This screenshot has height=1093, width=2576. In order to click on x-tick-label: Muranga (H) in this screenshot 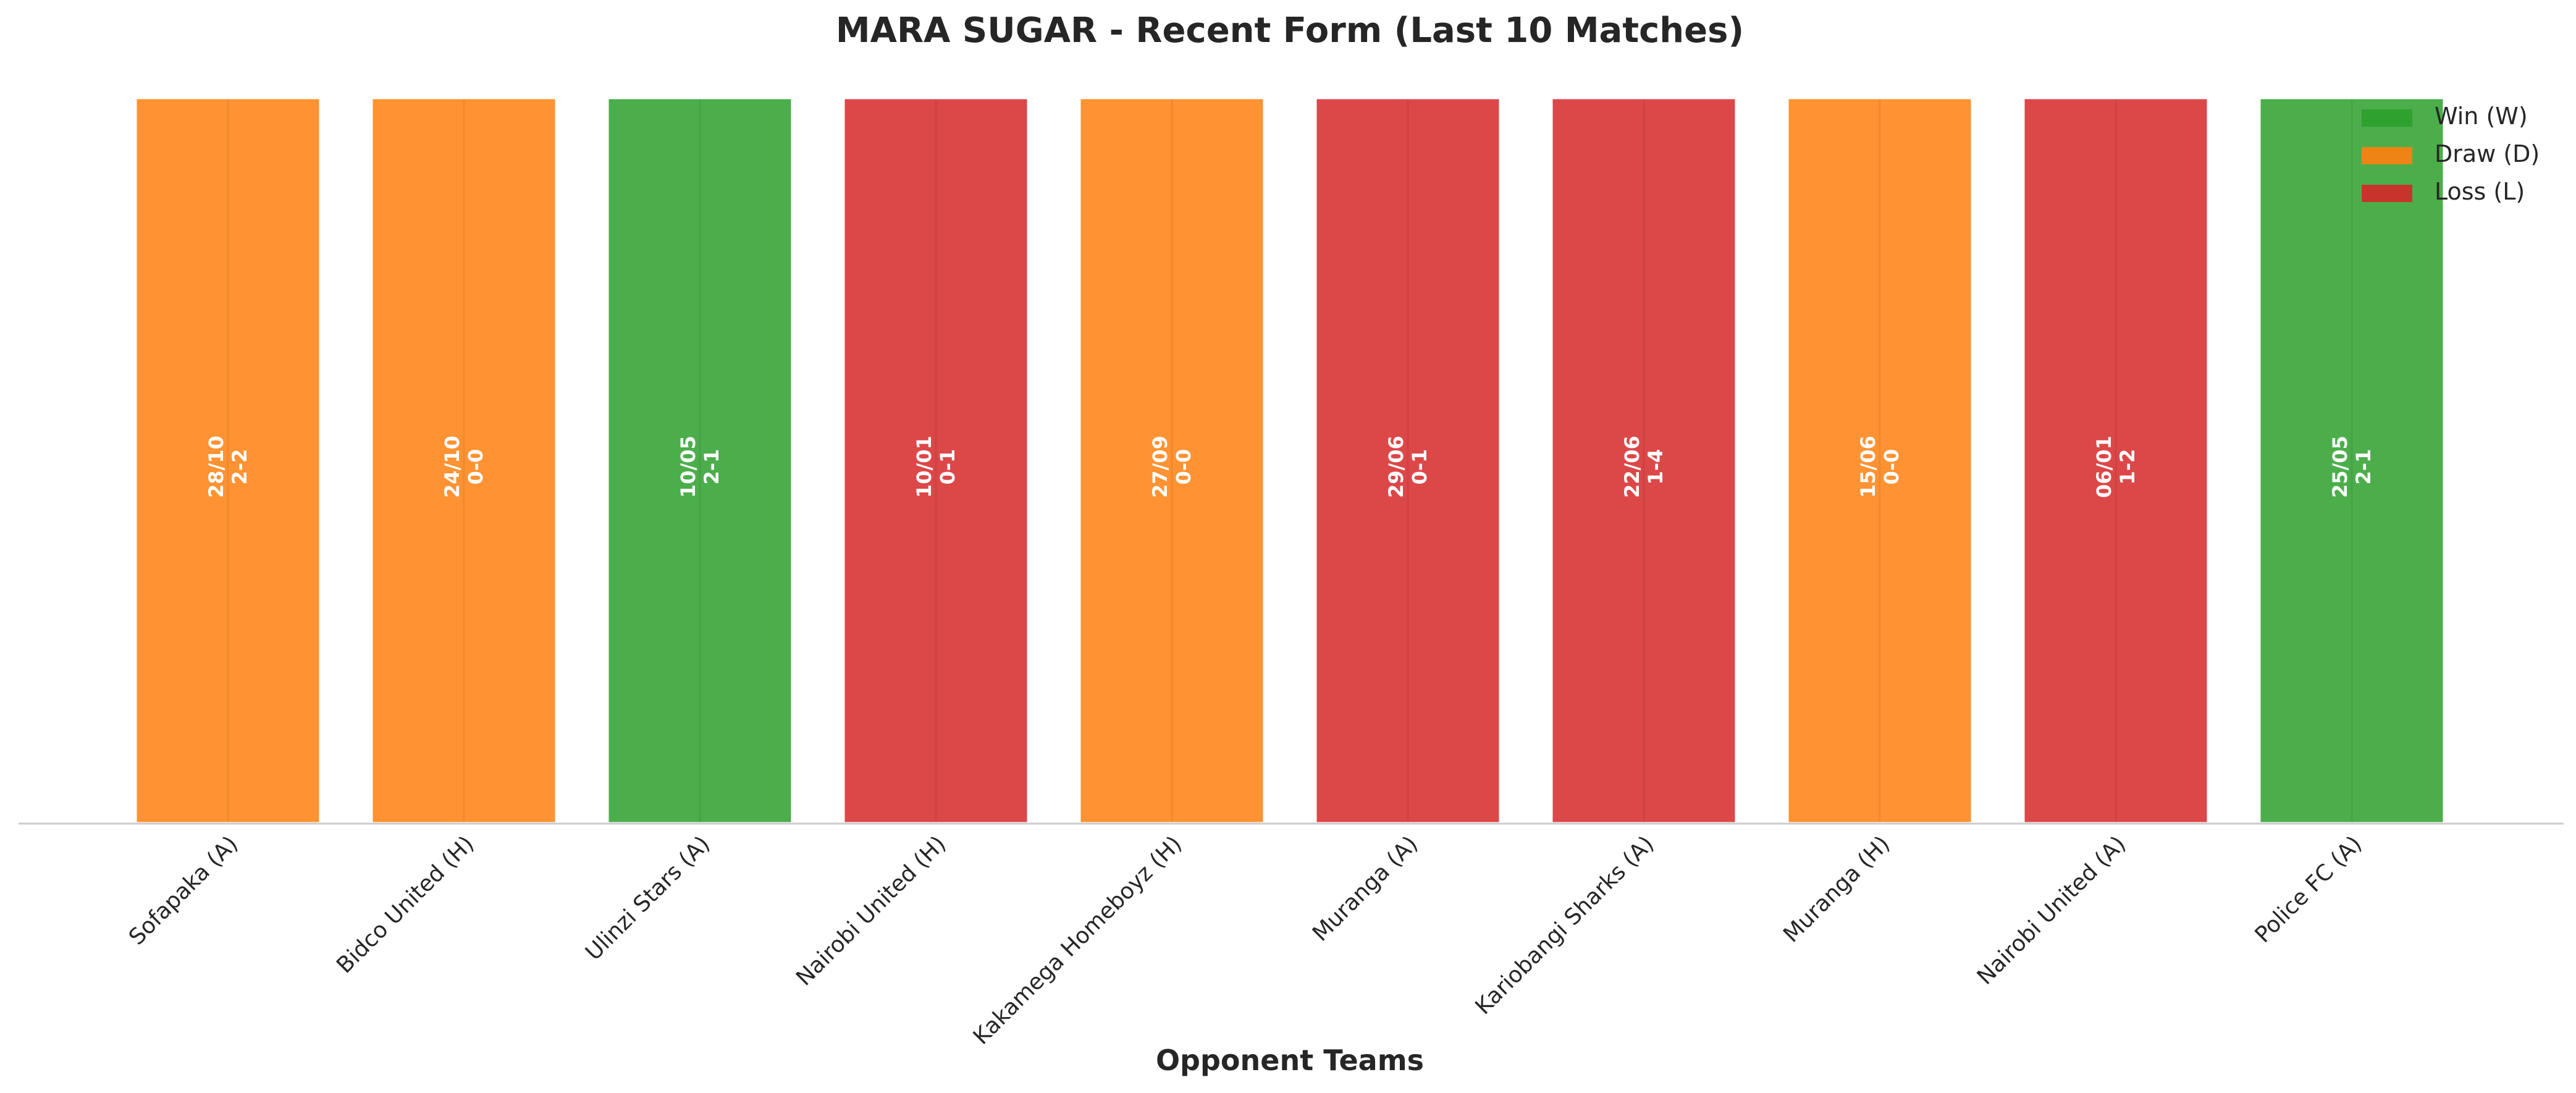, I will do `click(1836, 889)`.